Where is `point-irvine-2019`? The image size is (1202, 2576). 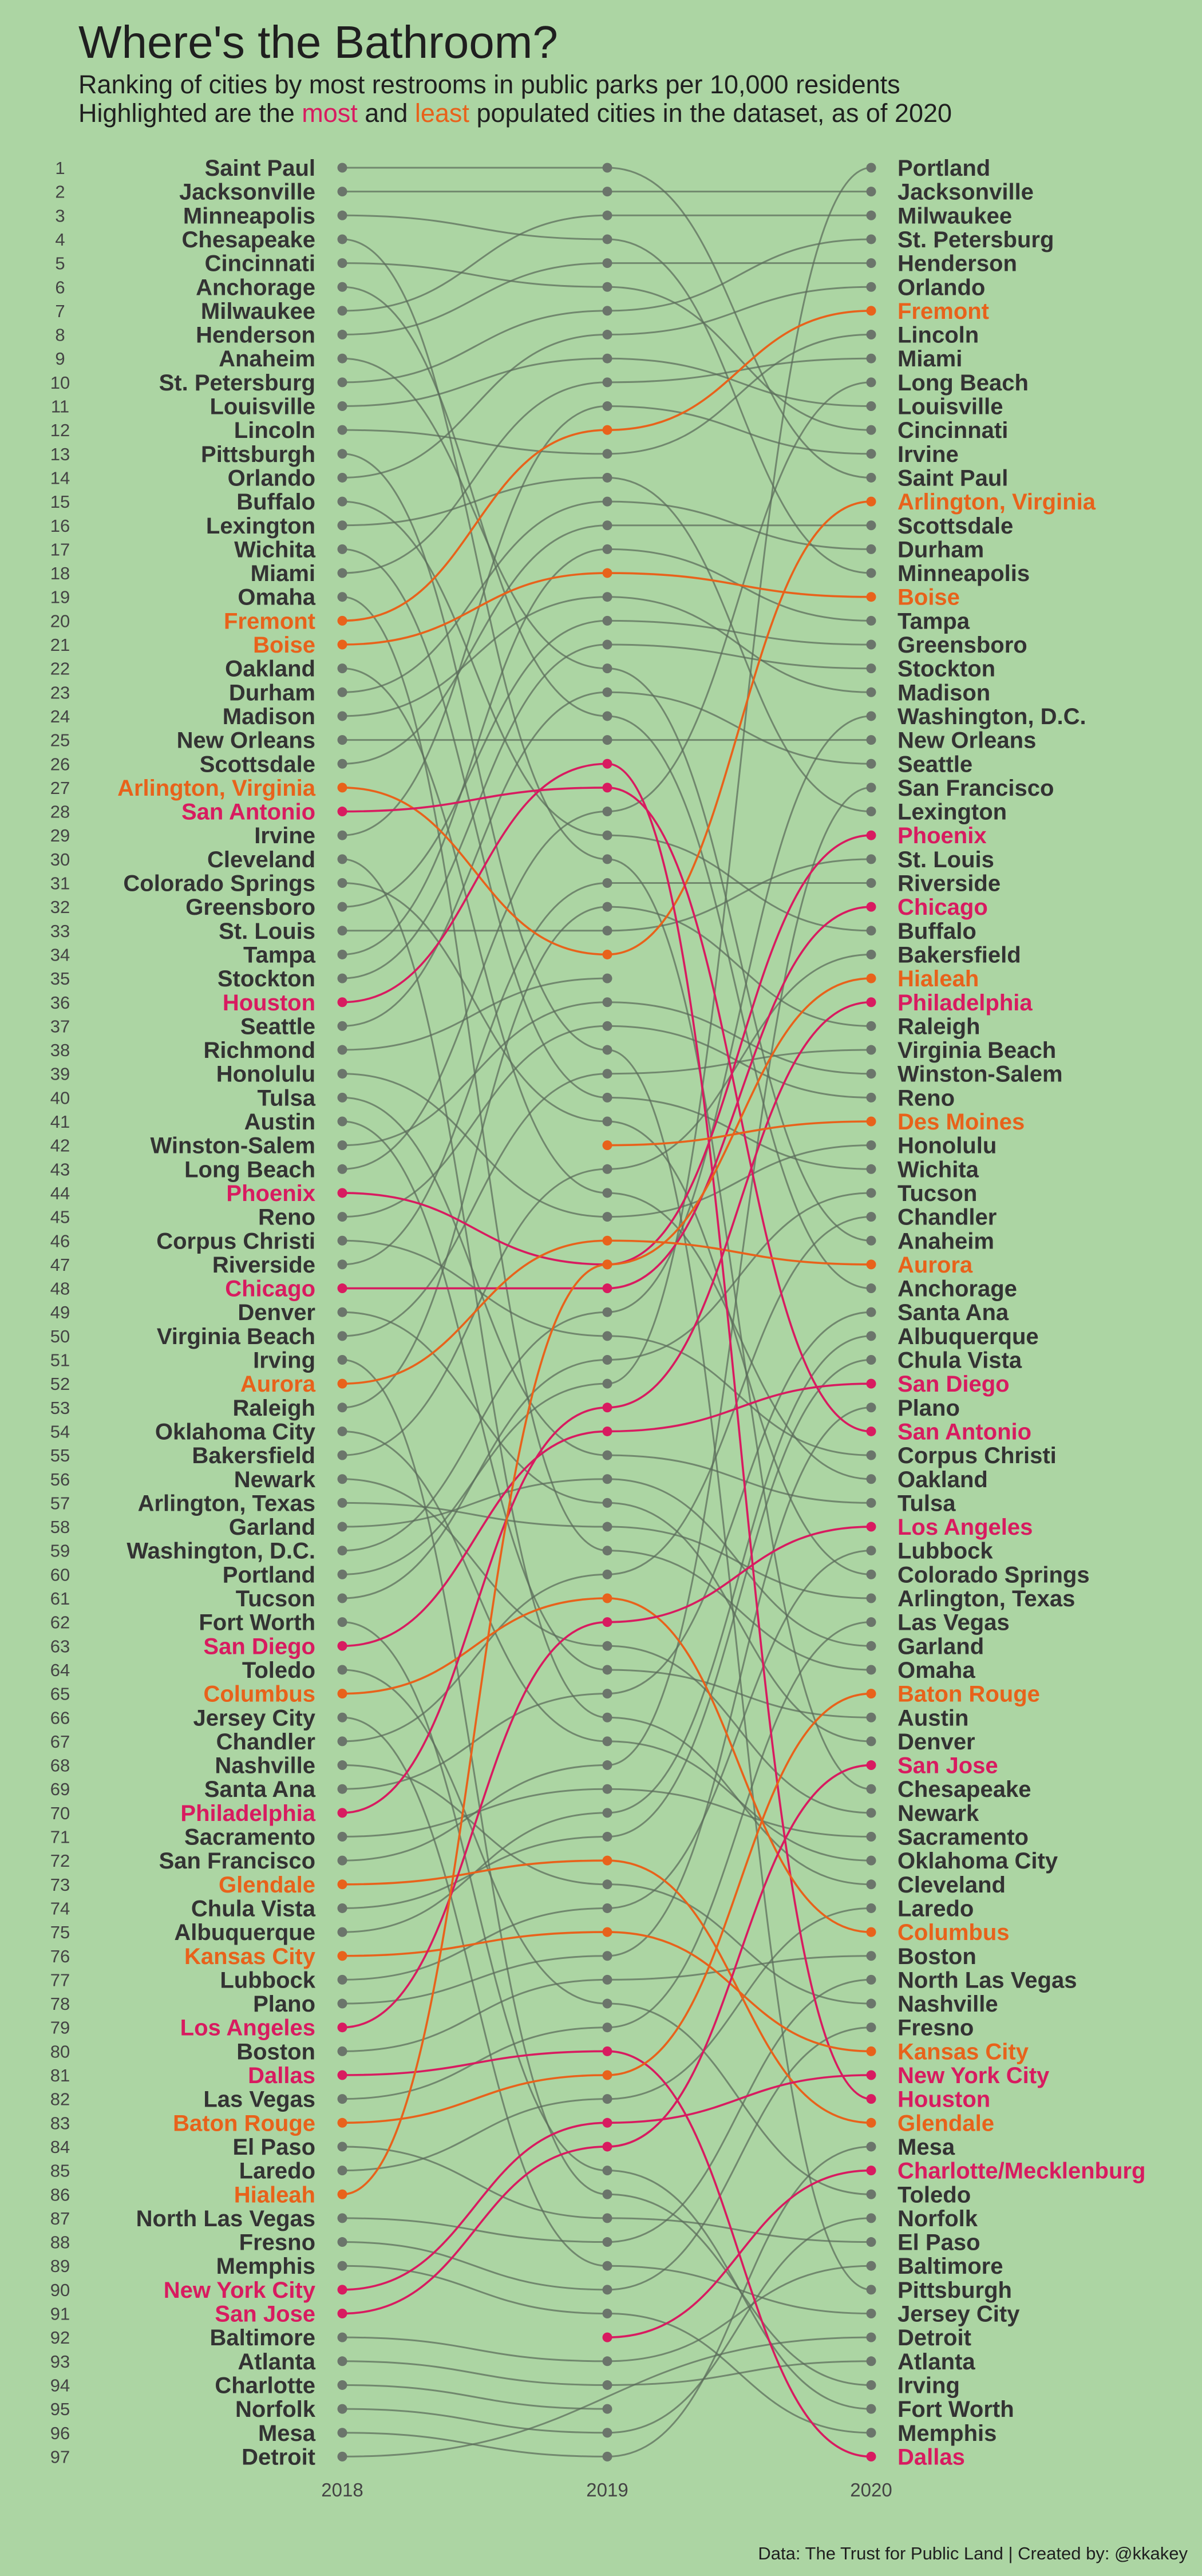 point-irvine-2019 is located at coordinates (607, 406).